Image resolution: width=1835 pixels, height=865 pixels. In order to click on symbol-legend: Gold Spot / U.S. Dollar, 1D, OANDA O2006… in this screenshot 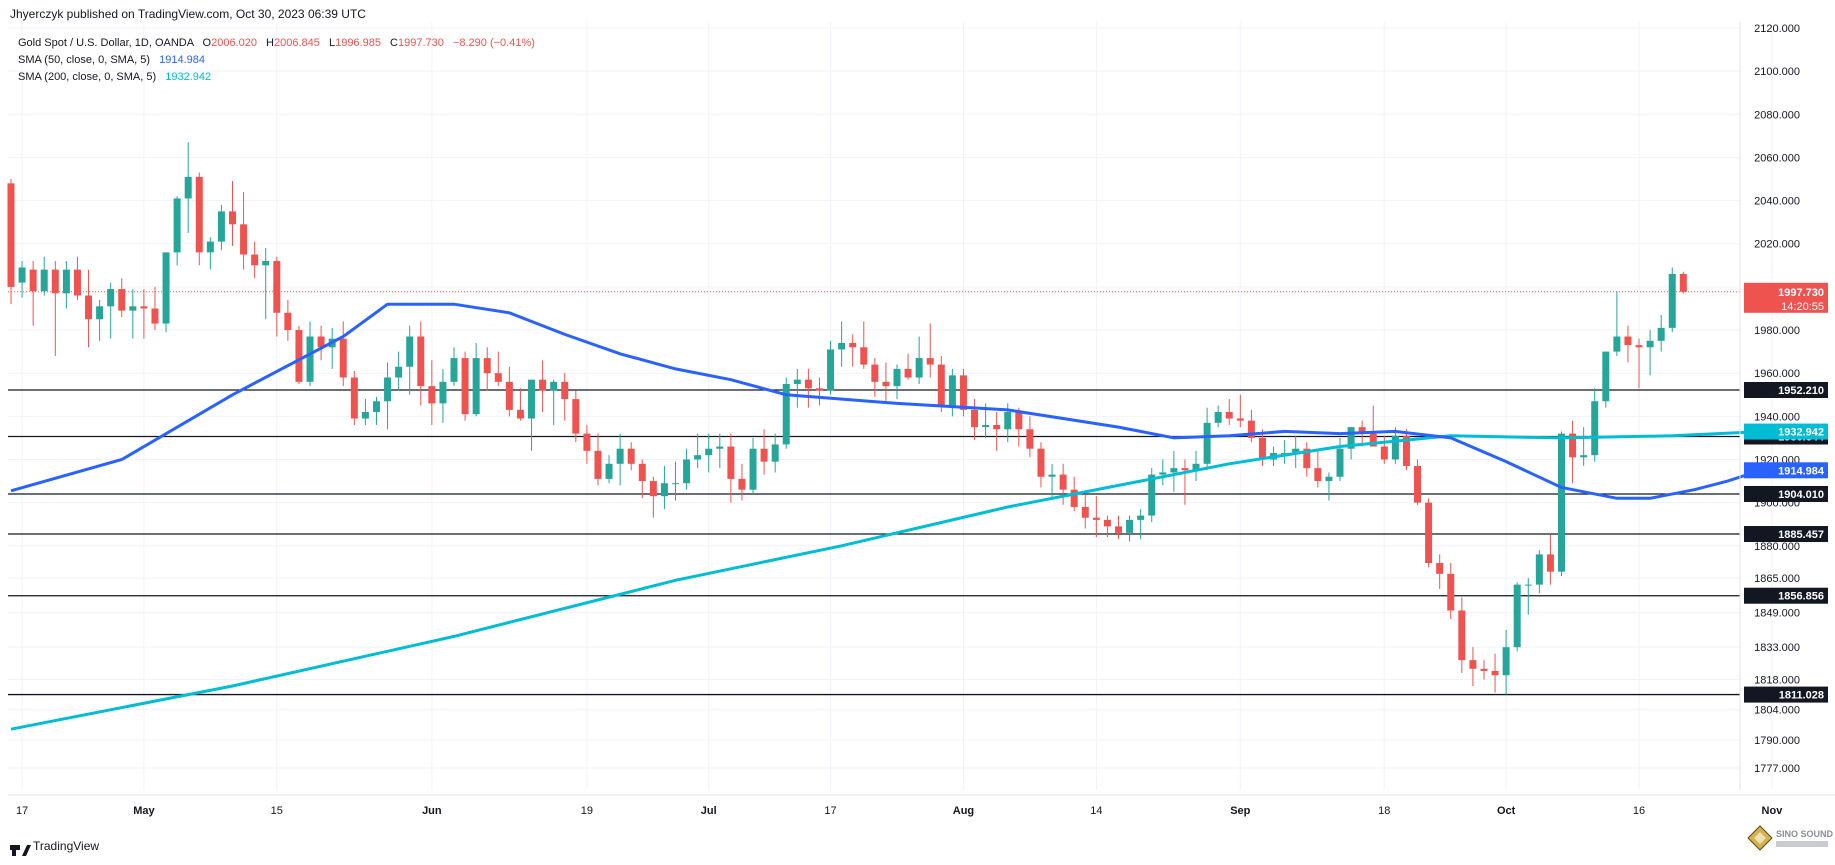, I will do `click(276, 43)`.